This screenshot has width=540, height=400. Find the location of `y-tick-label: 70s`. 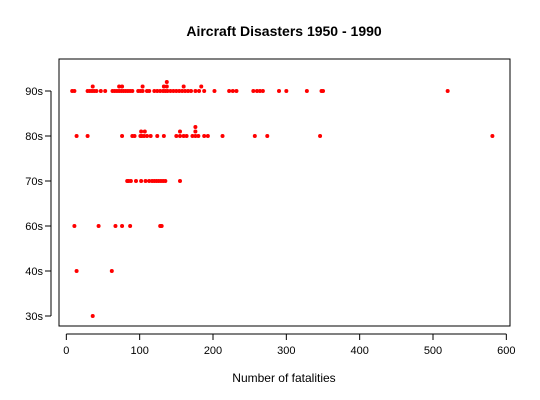

y-tick-label: 70s is located at coordinates (34, 182).